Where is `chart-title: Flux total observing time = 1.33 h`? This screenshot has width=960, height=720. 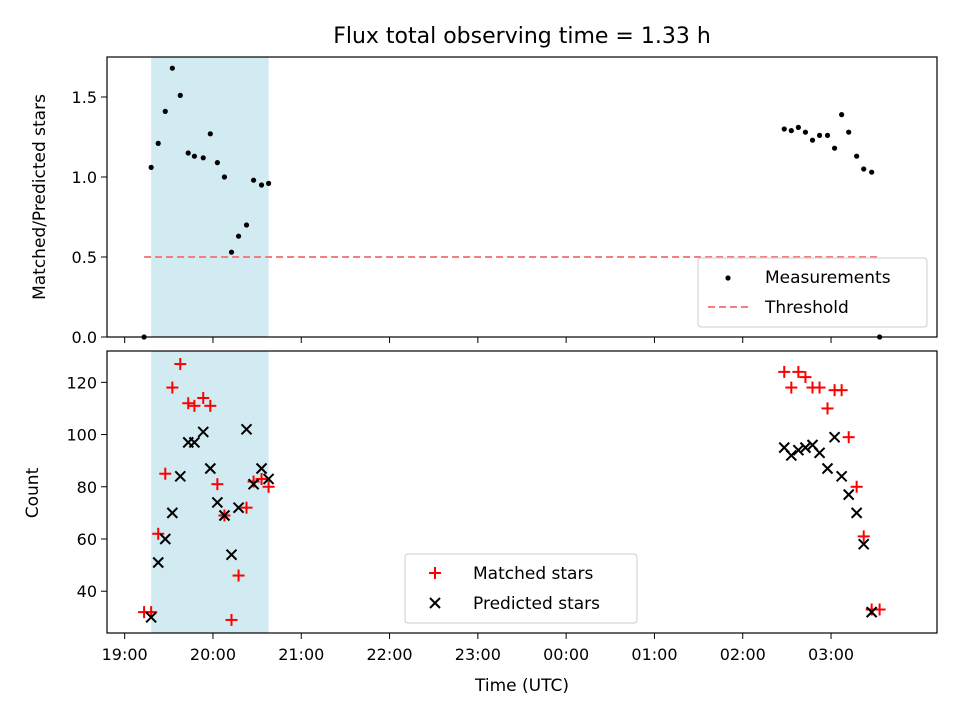 chart-title: Flux total observing time = 1.33 h is located at coordinates (522, 36).